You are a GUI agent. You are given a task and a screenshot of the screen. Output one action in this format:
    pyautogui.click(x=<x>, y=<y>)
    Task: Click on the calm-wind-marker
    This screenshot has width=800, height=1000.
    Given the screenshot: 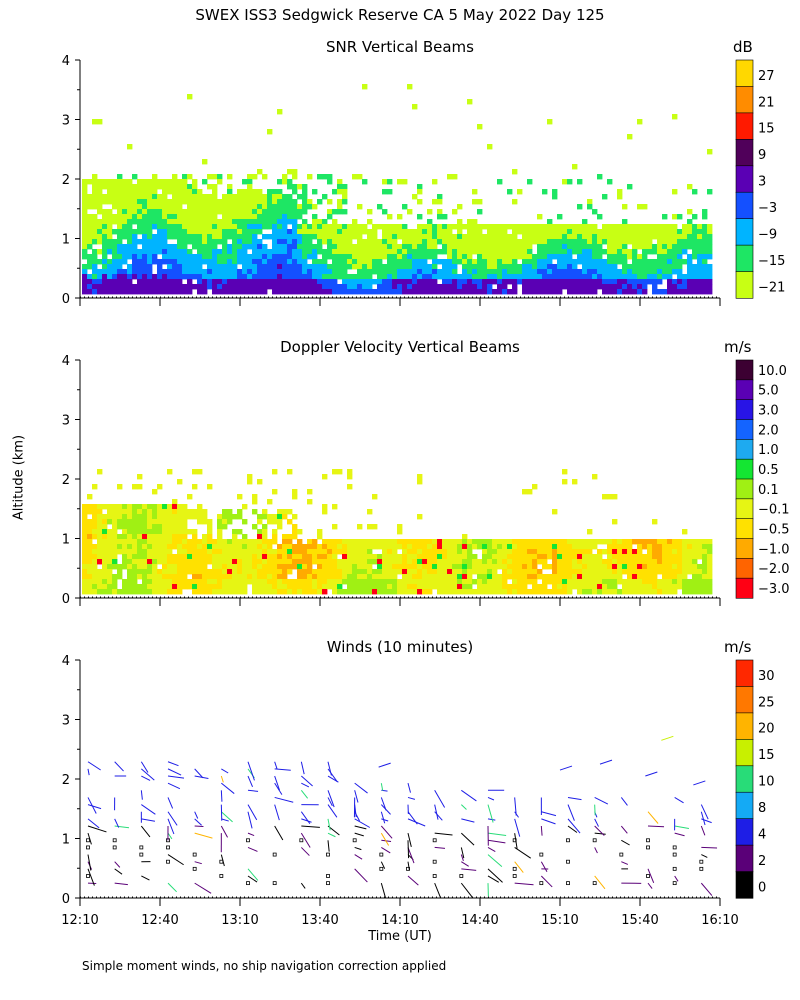 What is the action you would take?
    pyautogui.click(x=621, y=854)
    